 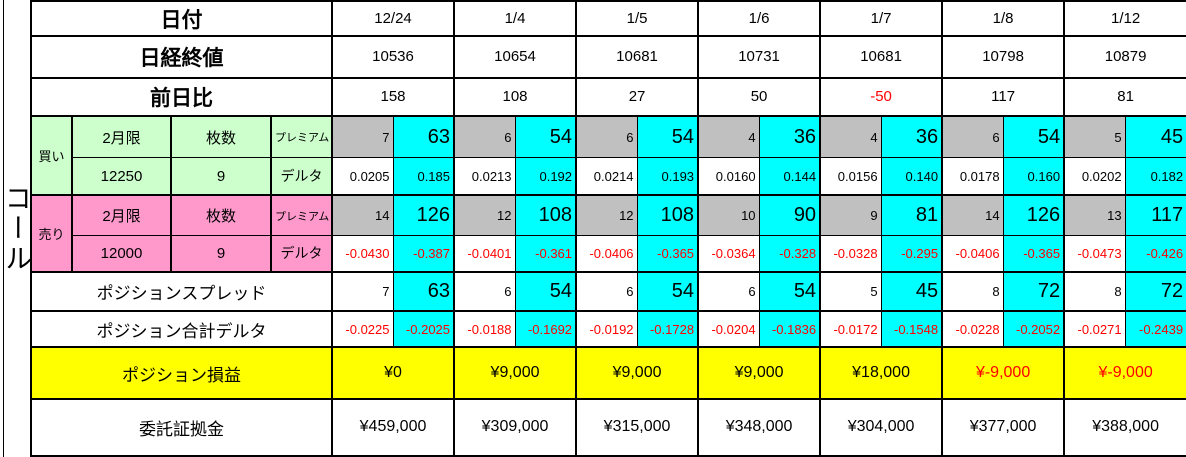 I want to click on sell-delta-cell: -0.0401, so click(x=484, y=254).